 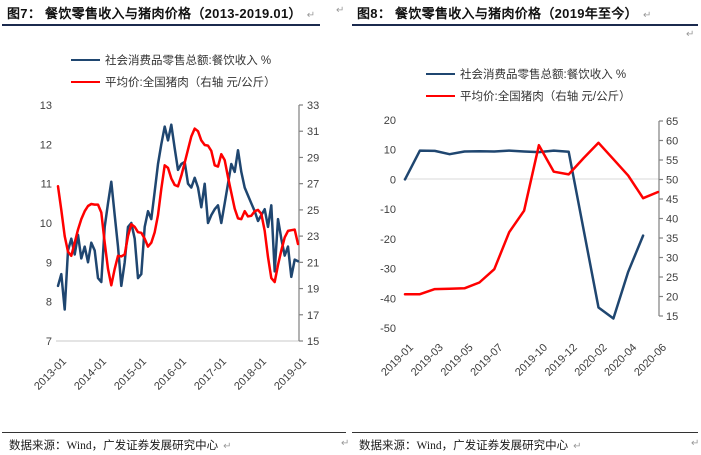 What do you see at coordinates (672, 298) in the screenshot?
I see `right-axis-tick-label: 20` at bounding box center [672, 298].